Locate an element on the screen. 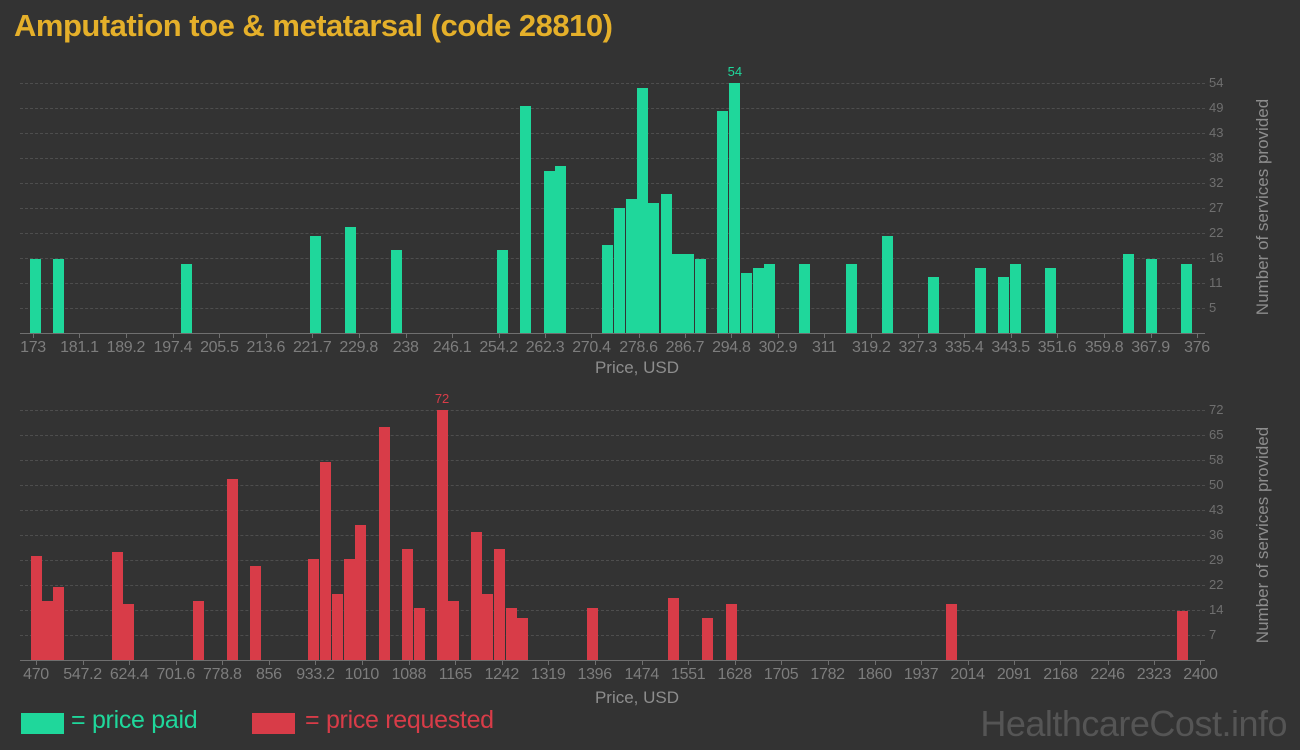  x-tick-label: 367.9 is located at coordinates (1150, 347).